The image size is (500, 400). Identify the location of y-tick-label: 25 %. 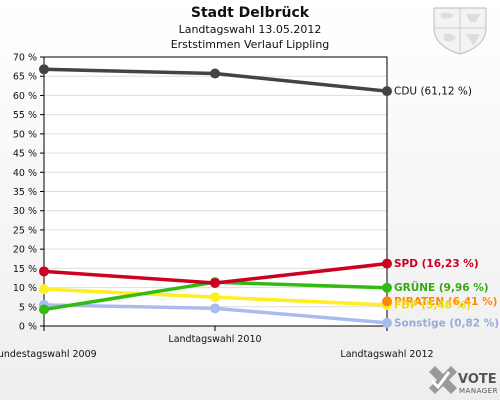
(25, 230).